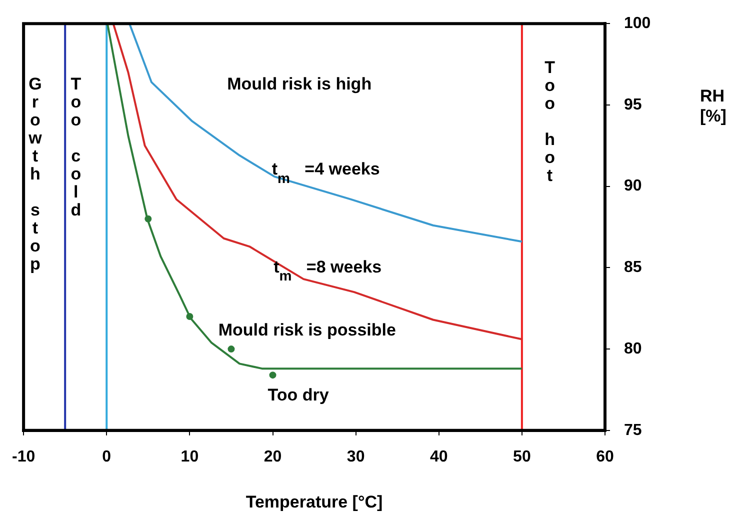 This screenshot has height=521, width=755. What do you see at coordinates (550, 122) in the screenshot?
I see `annotation: Too hot` at bounding box center [550, 122].